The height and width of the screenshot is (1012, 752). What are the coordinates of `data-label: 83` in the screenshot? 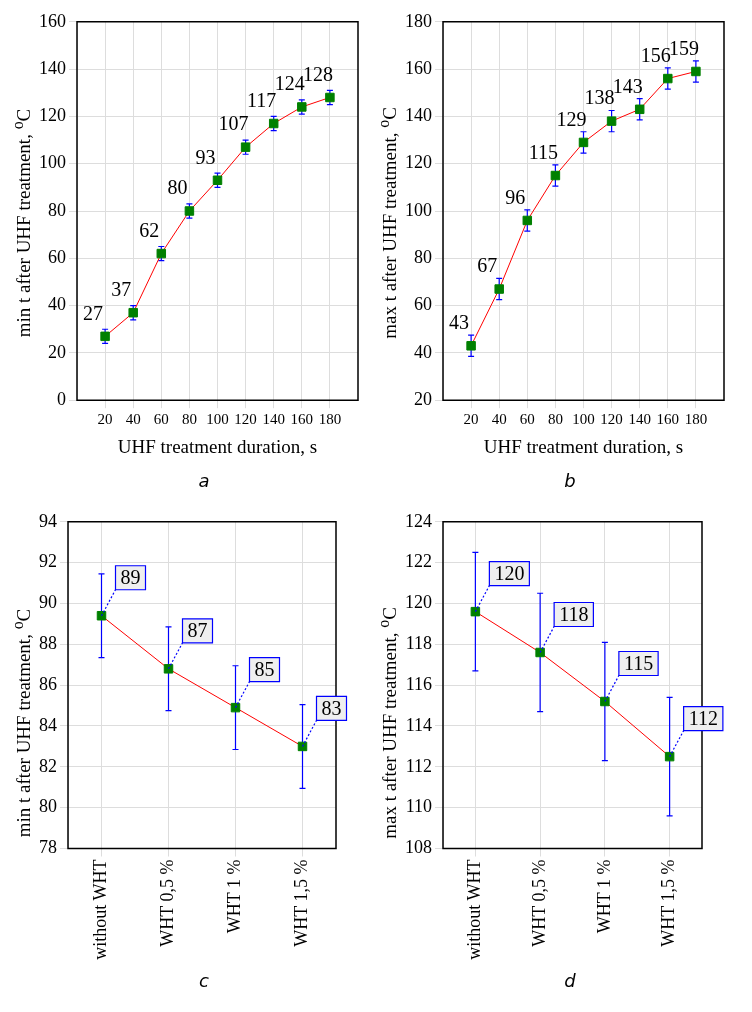 It's located at (331, 707).